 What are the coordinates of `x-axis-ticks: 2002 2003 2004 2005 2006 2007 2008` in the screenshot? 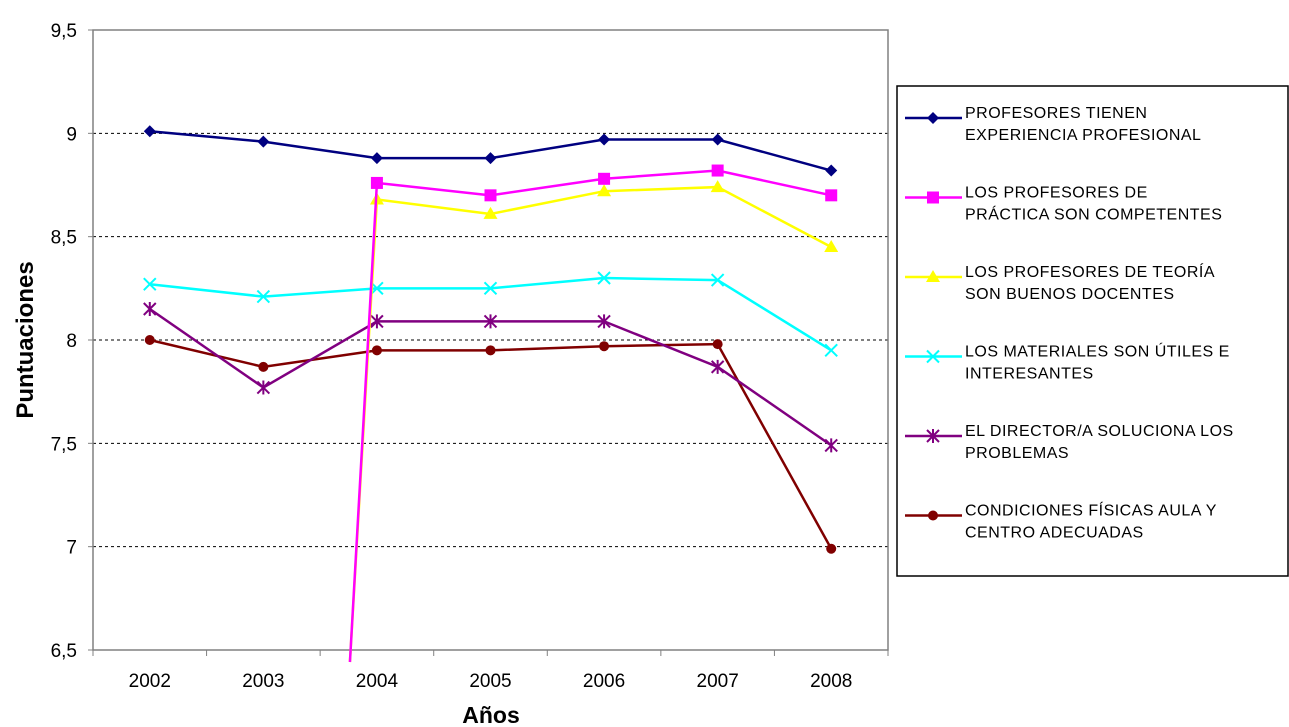 It's located at (490, 671).